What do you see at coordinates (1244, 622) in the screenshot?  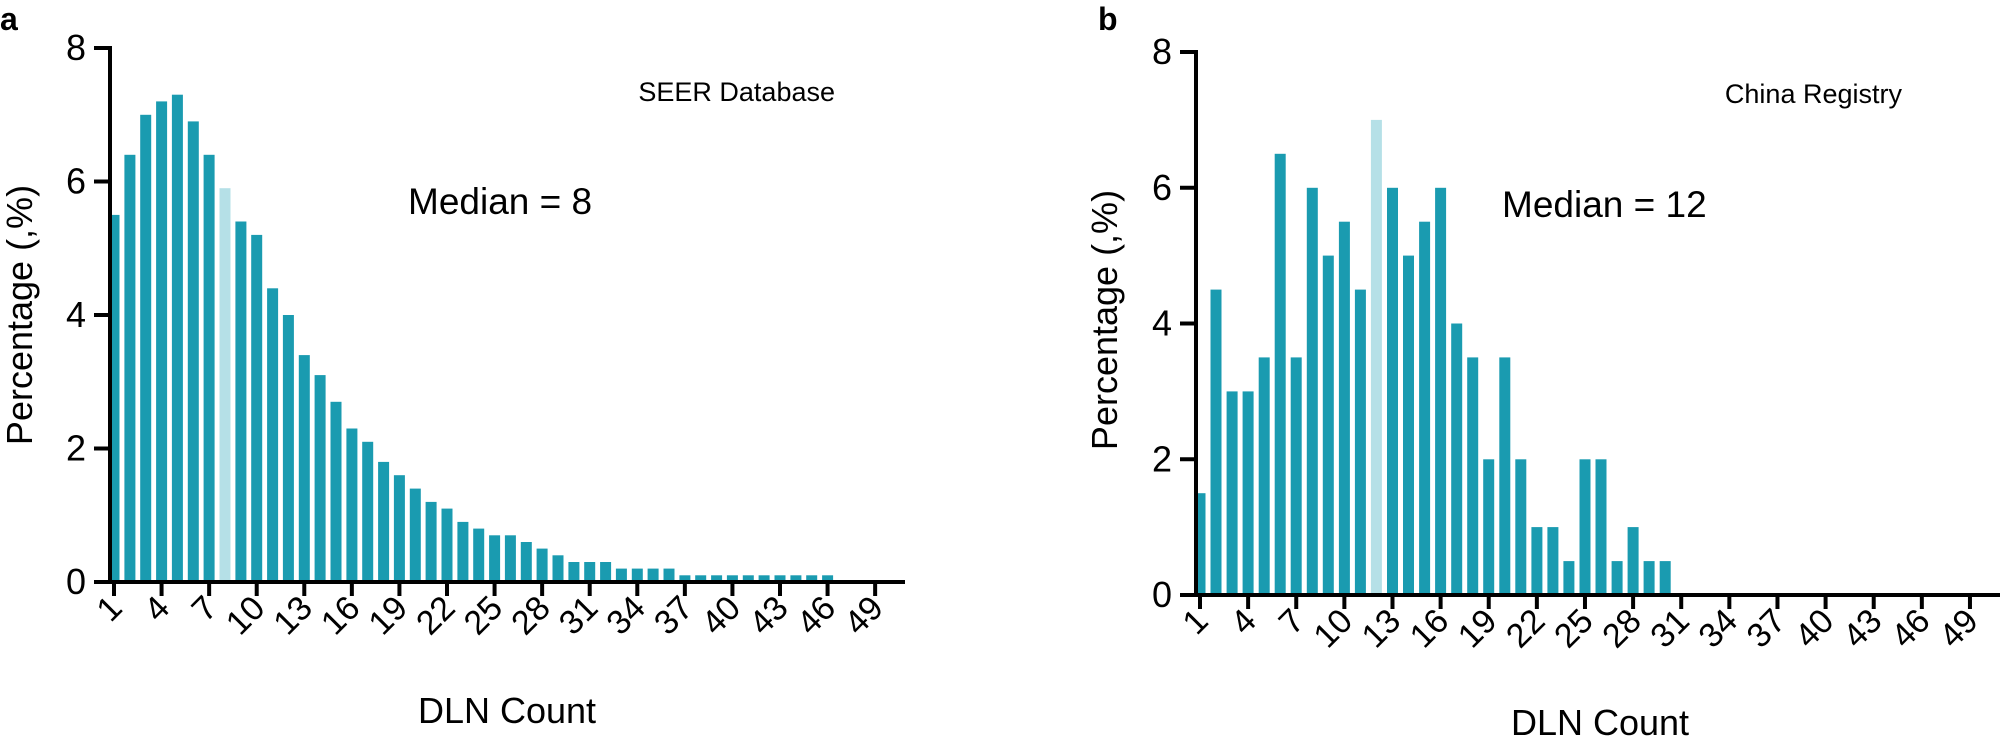 I see `x-tick-label: 4` at bounding box center [1244, 622].